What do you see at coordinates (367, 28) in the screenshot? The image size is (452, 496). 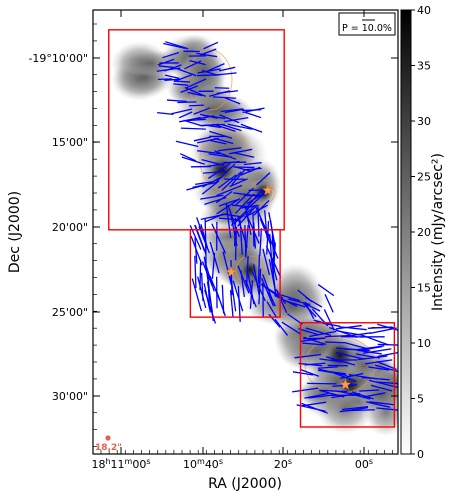 I see `legend-text: P = 10.0%` at bounding box center [367, 28].